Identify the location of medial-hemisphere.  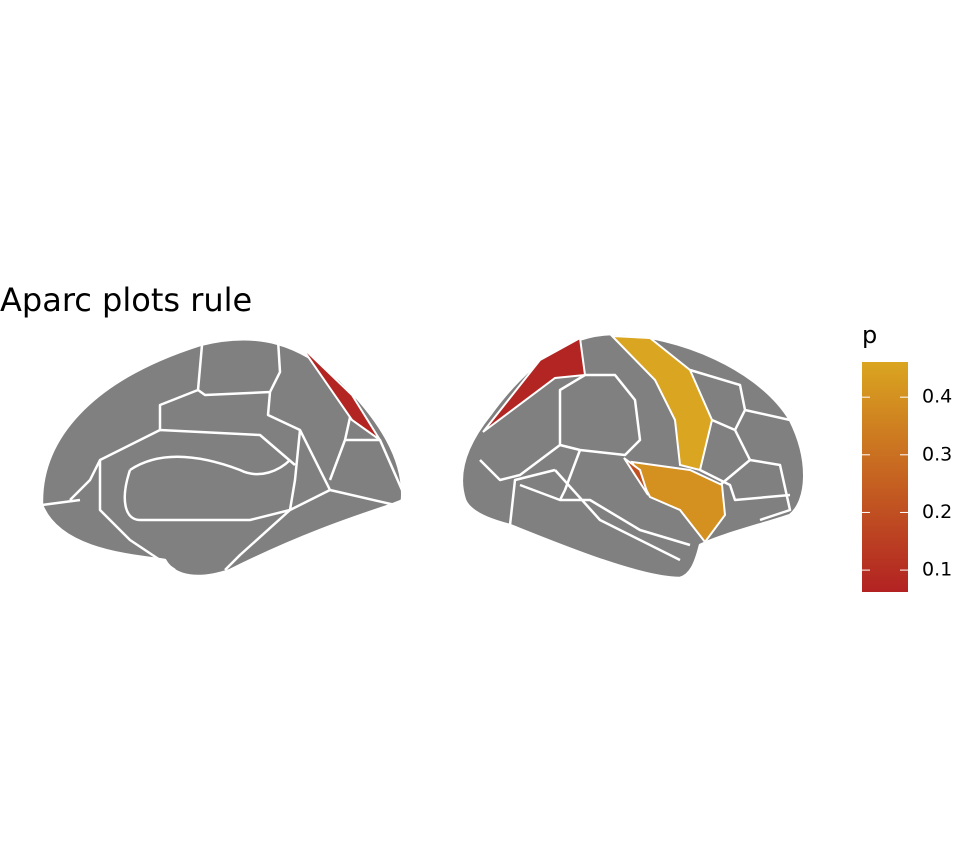
(222, 458).